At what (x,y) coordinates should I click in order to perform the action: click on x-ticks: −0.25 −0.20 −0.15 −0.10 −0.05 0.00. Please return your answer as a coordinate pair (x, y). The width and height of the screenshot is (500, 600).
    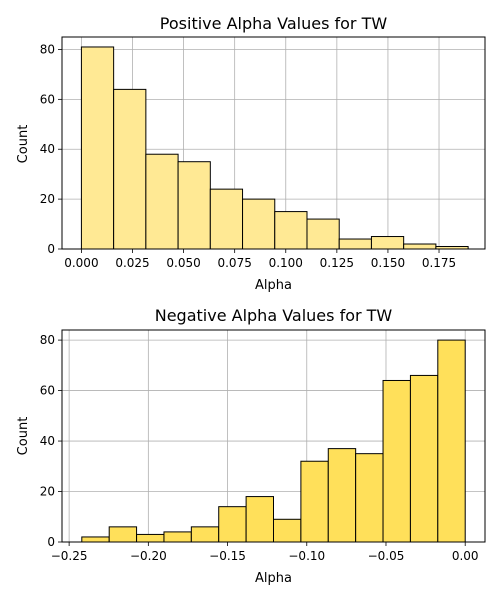
    Looking at the image, I should click on (265, 552).